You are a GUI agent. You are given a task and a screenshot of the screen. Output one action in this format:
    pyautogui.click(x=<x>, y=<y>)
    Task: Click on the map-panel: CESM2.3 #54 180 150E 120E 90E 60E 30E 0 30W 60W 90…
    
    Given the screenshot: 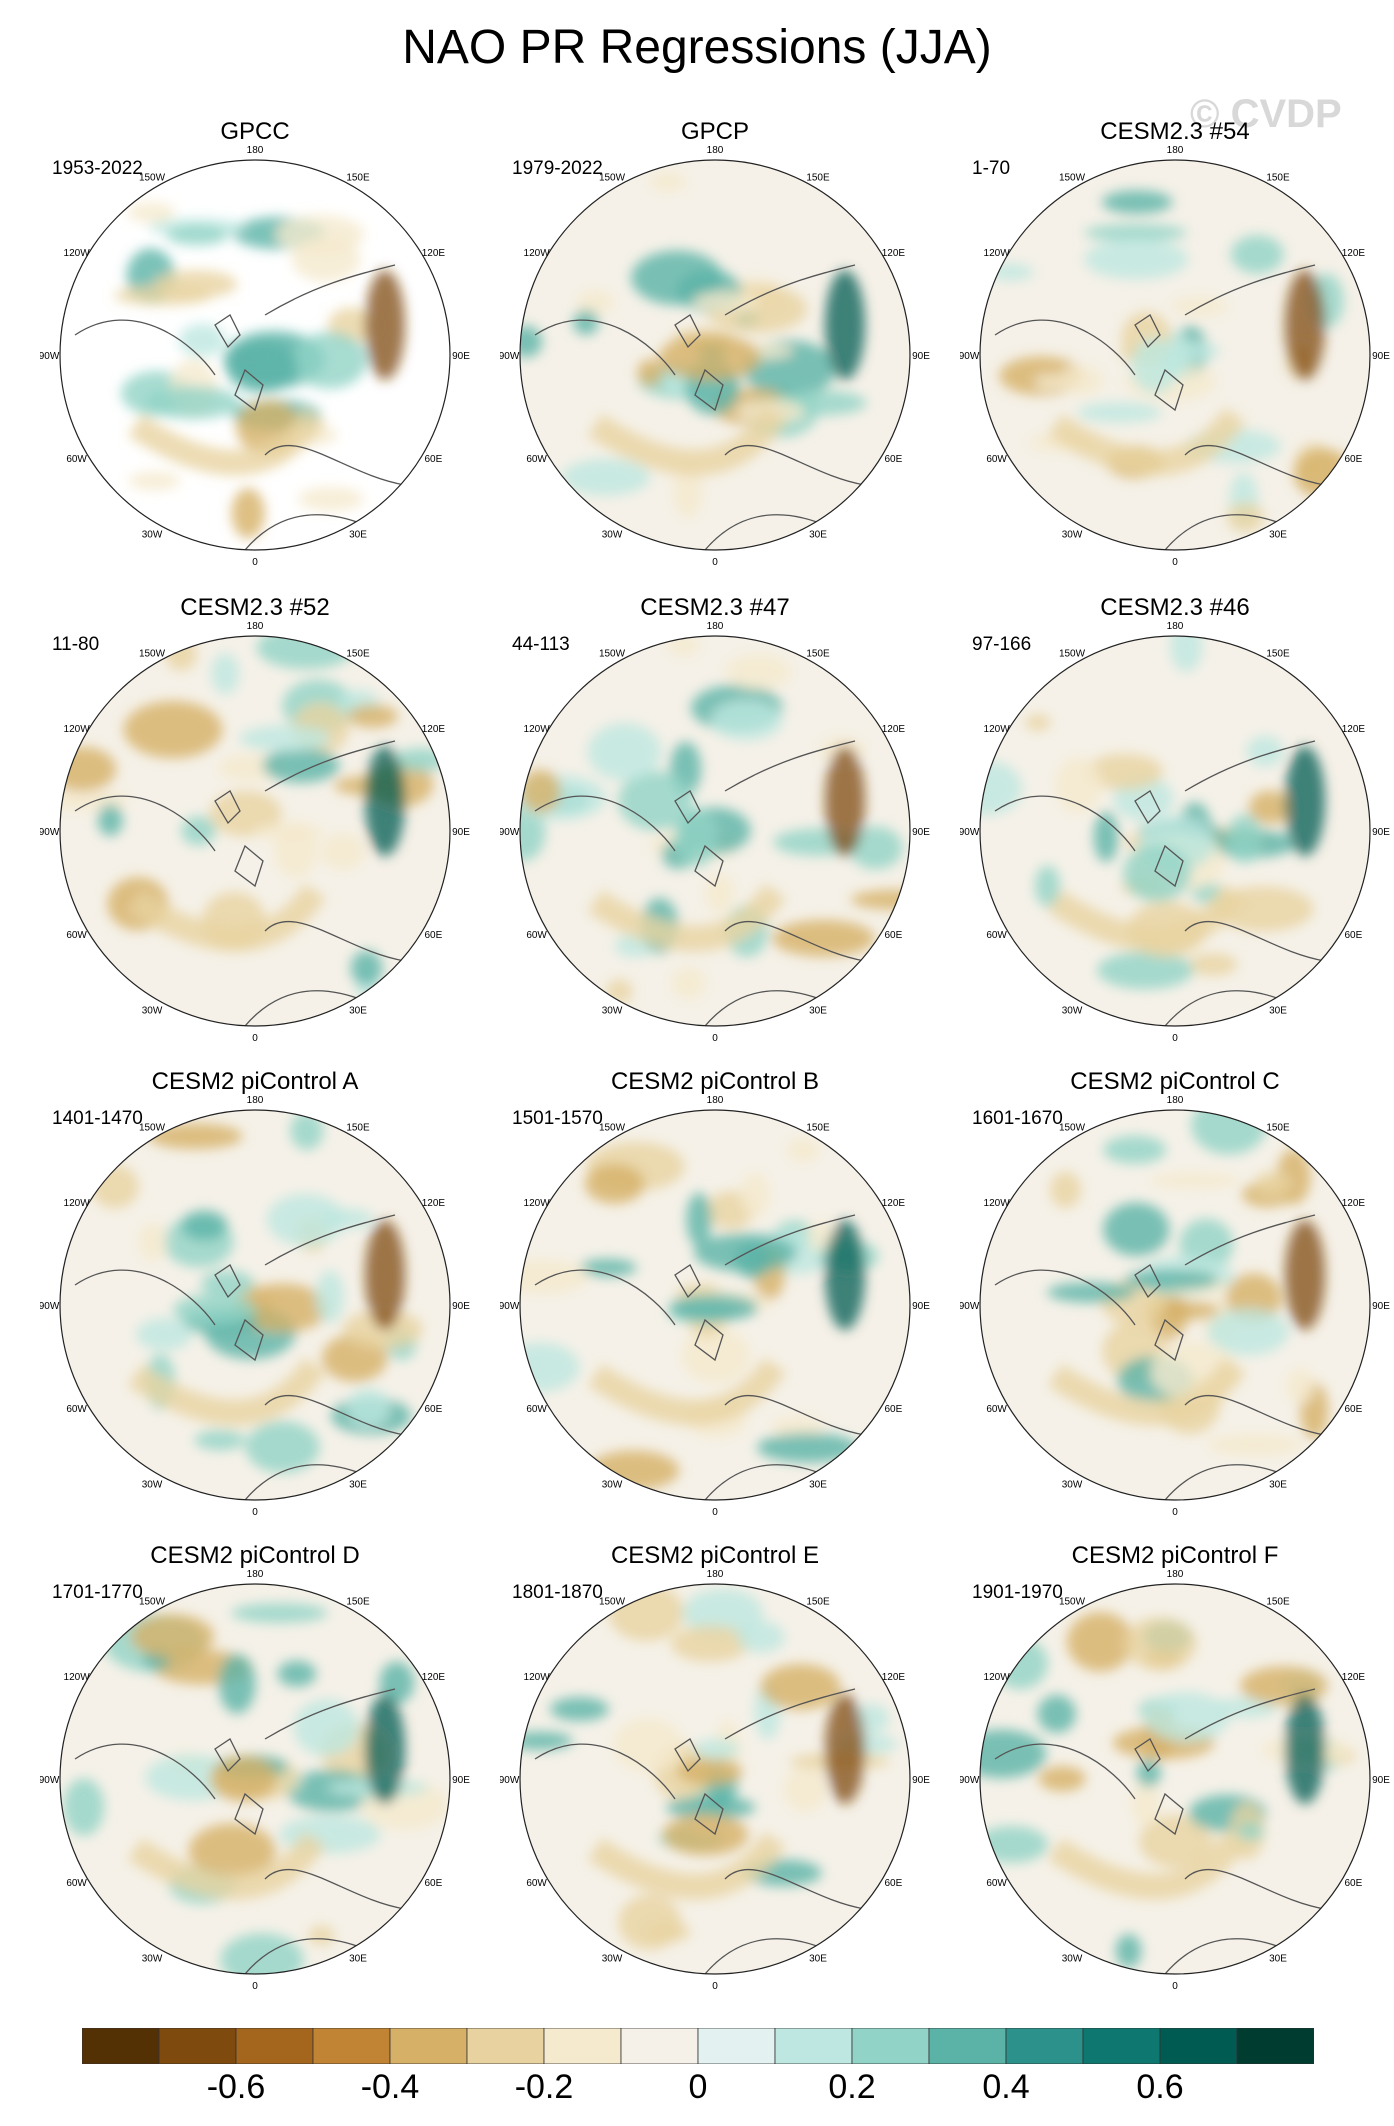 What is the action you would take?
    pyautogui.click(x=1175, y=353)
    